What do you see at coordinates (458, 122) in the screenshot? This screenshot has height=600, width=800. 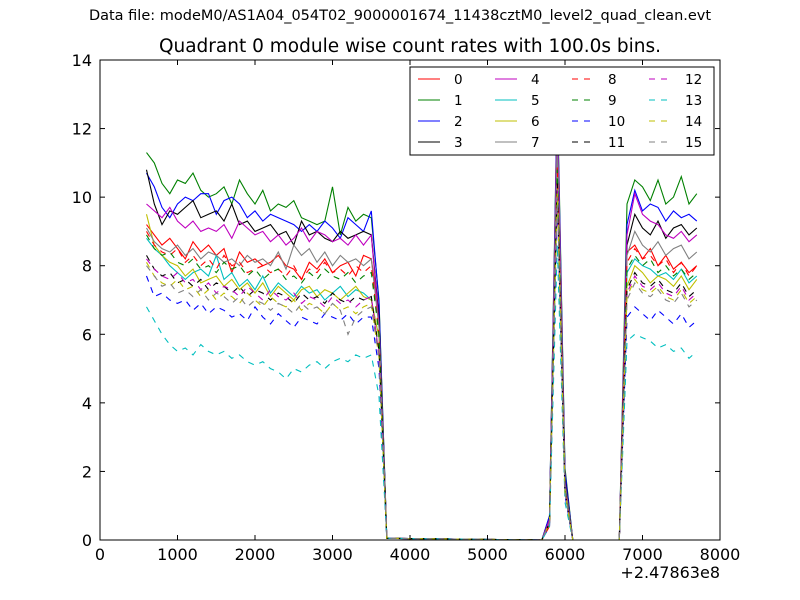 I see `legend-label-2: 2` at bounding box center [458, 122].